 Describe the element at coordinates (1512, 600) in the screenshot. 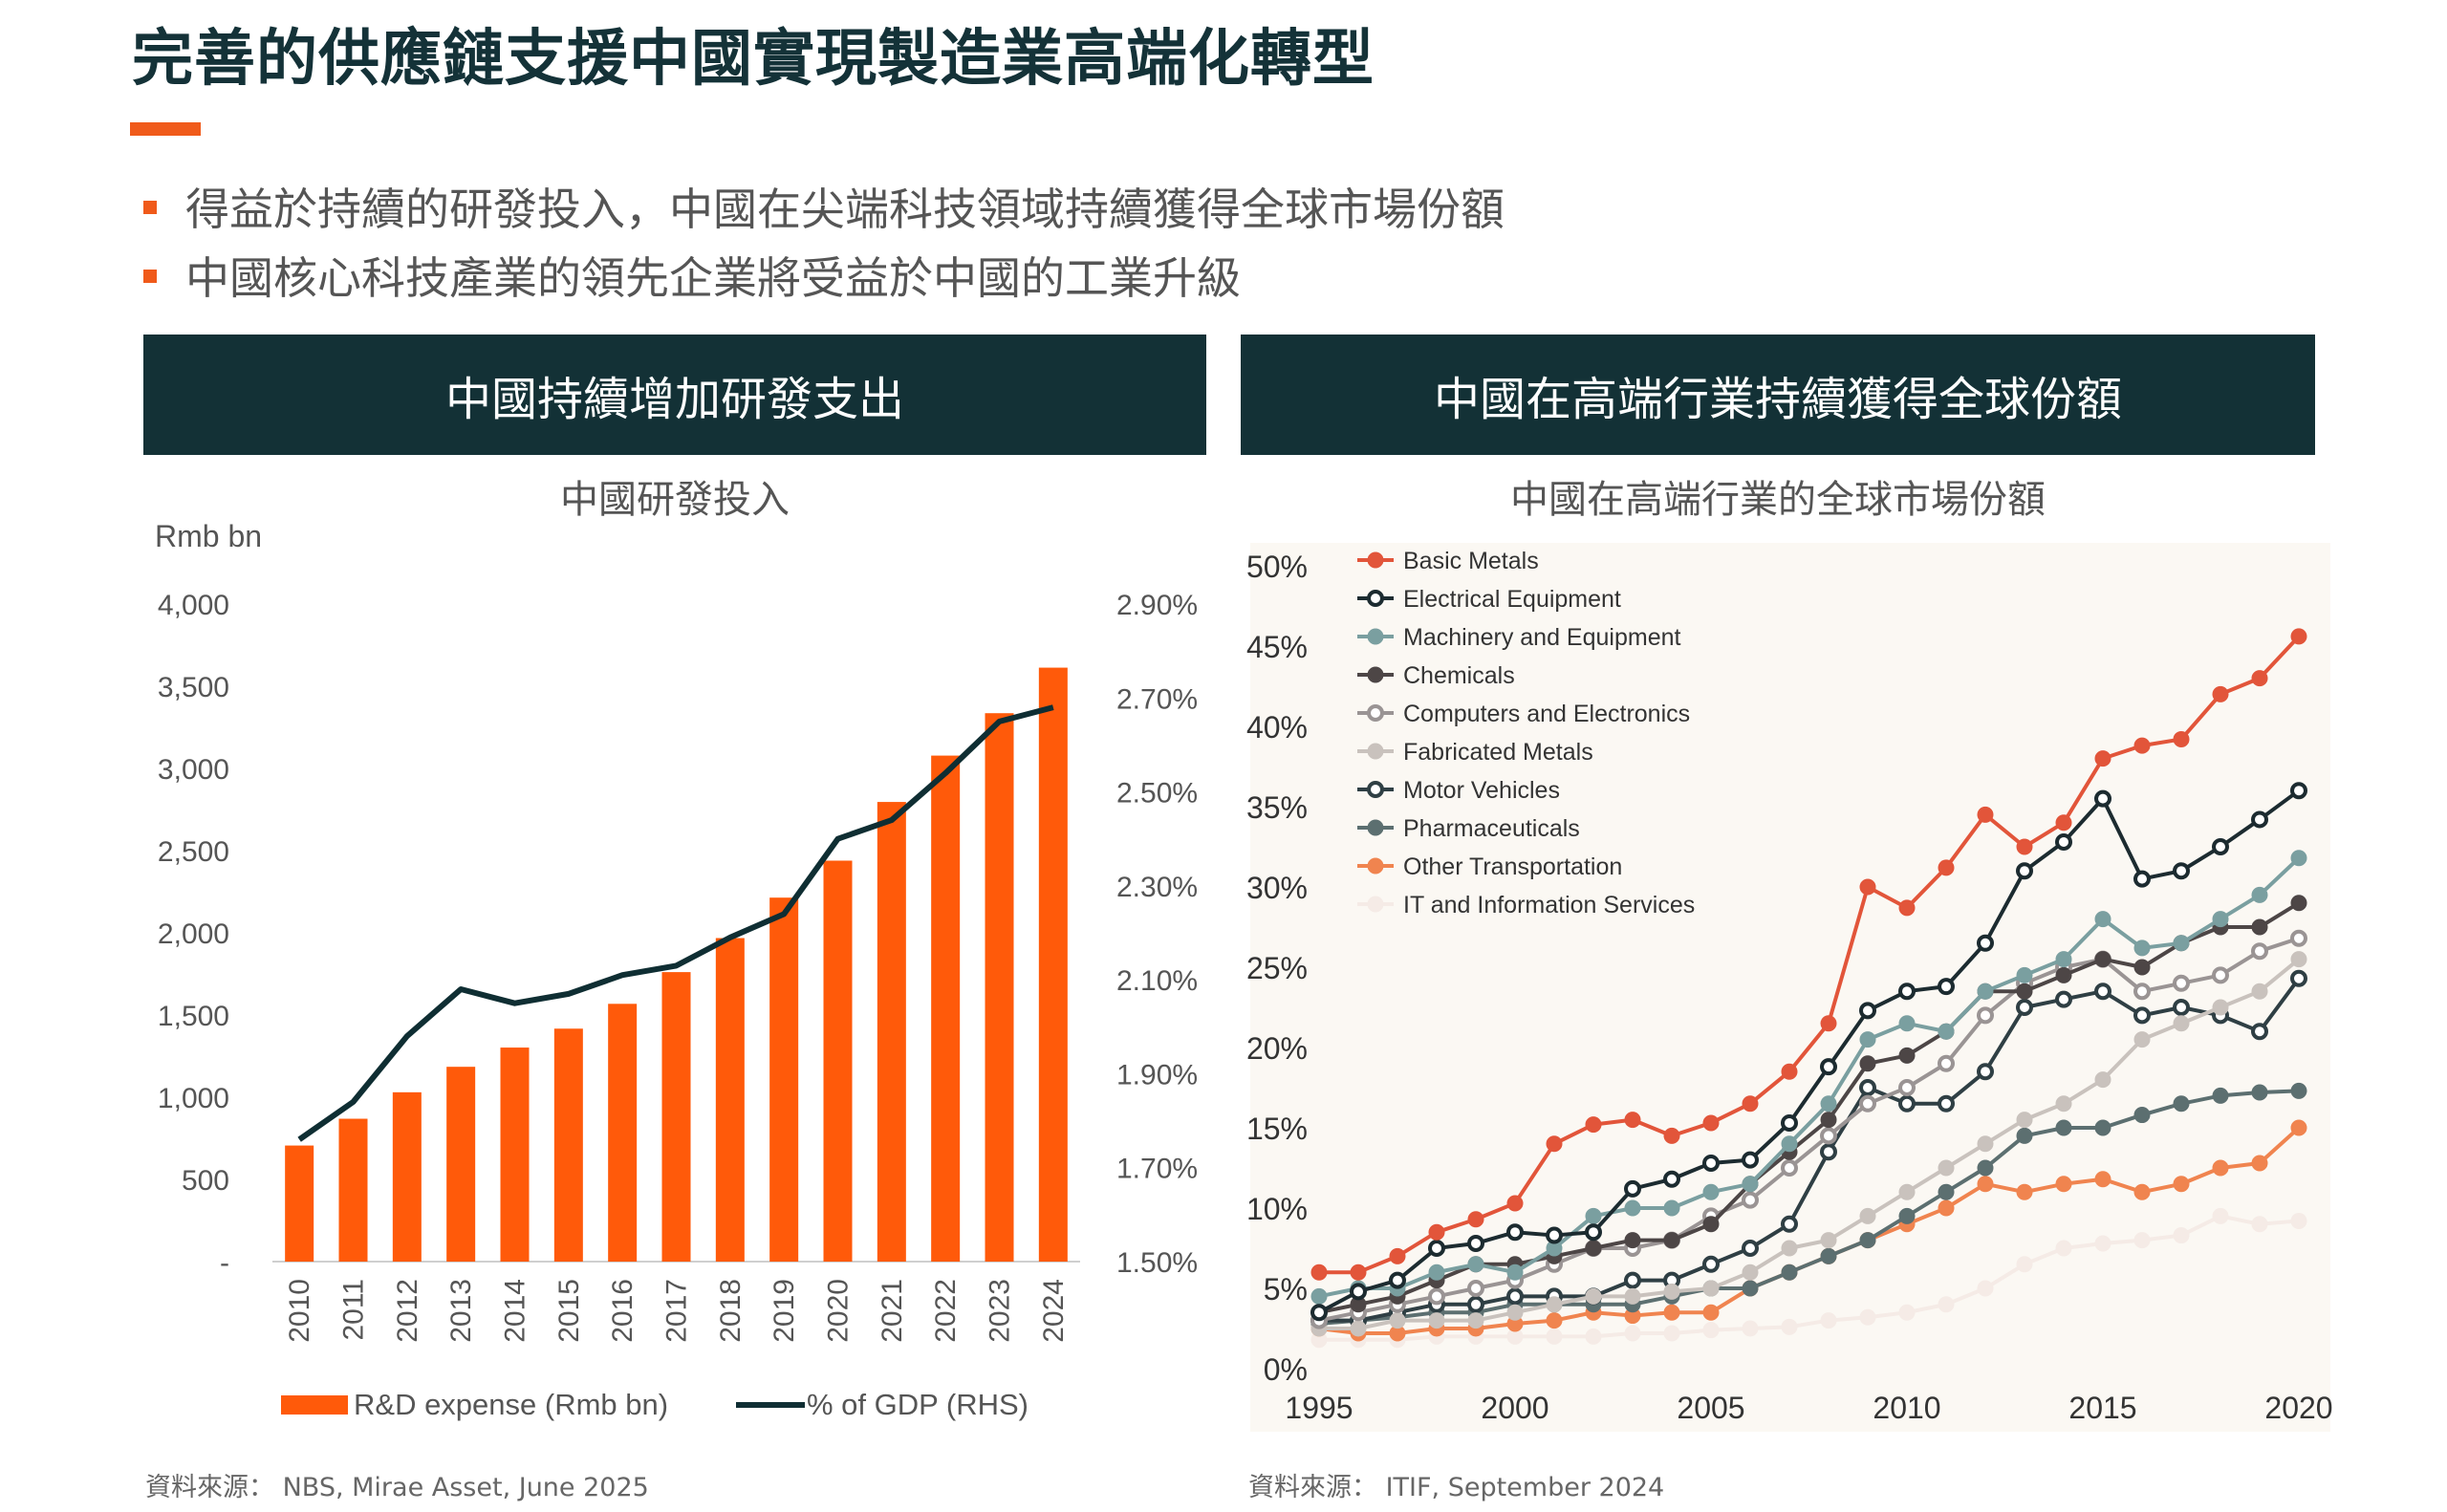

I see `legend-label: Electrical Equipment` at that location.